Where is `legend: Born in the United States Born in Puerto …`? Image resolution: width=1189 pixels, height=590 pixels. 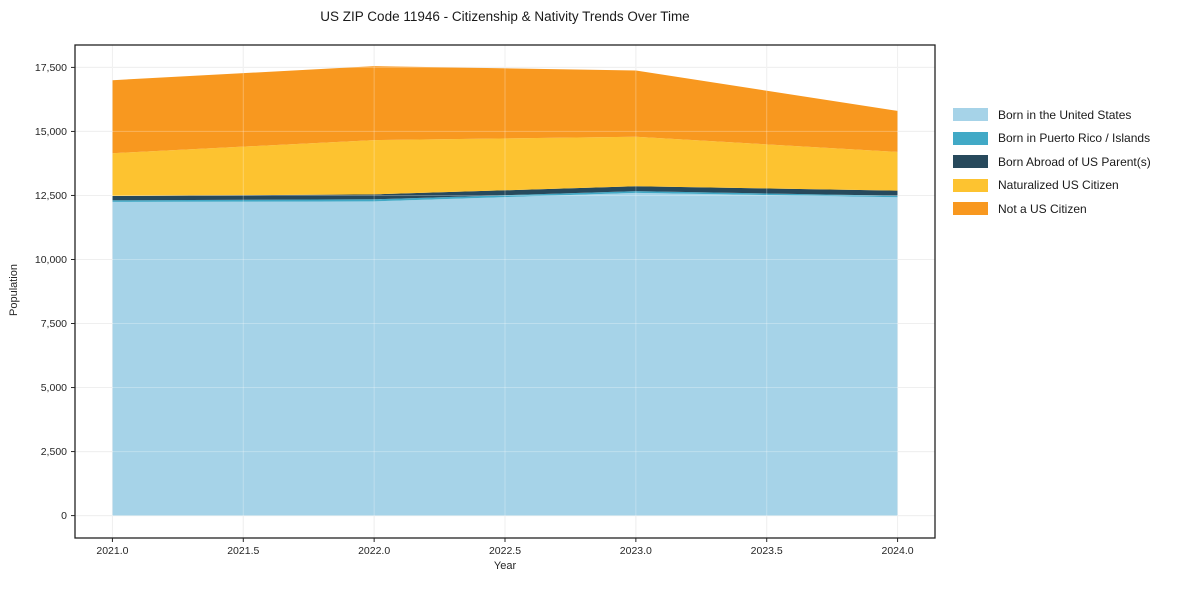 legend: Born in the United States Born in Puerto … is located at coordinates (1052, 162).